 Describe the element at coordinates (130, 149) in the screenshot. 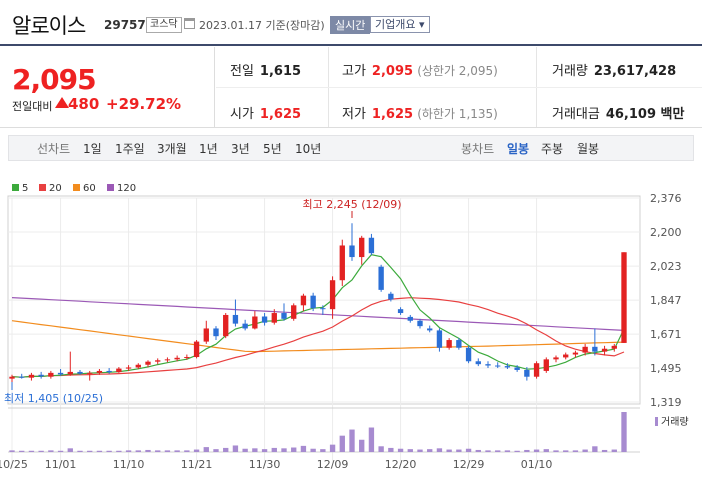

I see `tab-range-1w: 1주일` at that location.